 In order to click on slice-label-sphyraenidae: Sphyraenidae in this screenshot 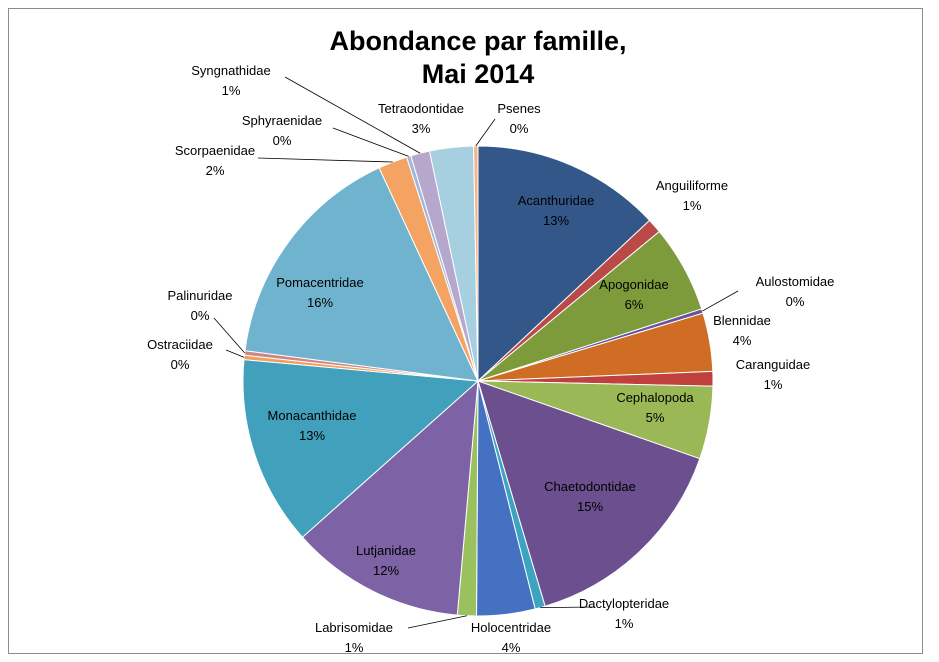, I will do `click(282, 120)`.